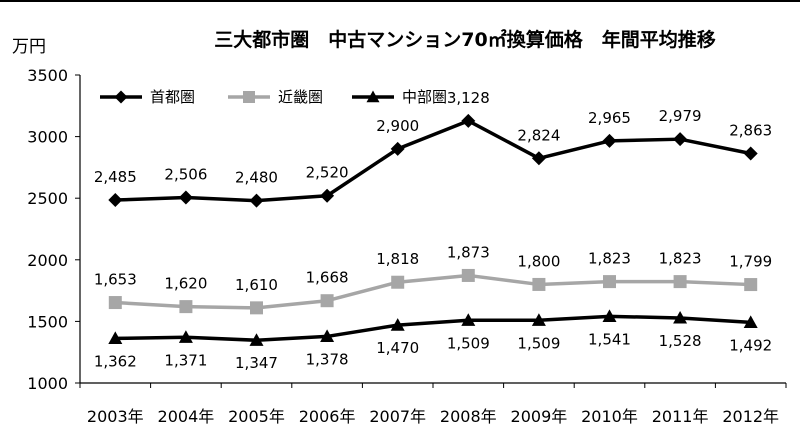  What do you see at coordinates (172, 97) in the screenshot?
I see `legend-label: 首都圏` at bounding box center [172, 97].